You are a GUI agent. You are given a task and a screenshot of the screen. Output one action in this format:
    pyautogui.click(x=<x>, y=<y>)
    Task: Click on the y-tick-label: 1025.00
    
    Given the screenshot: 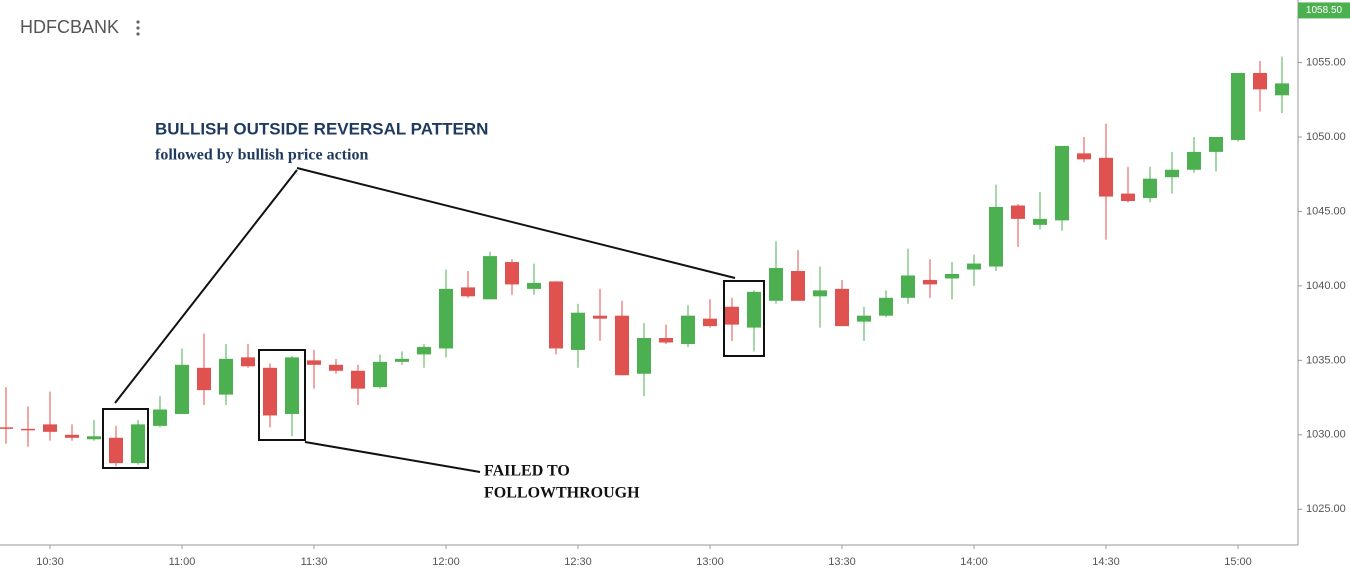 What is the action you would take?
    pyautogui.click(x=1326, y=509)
    